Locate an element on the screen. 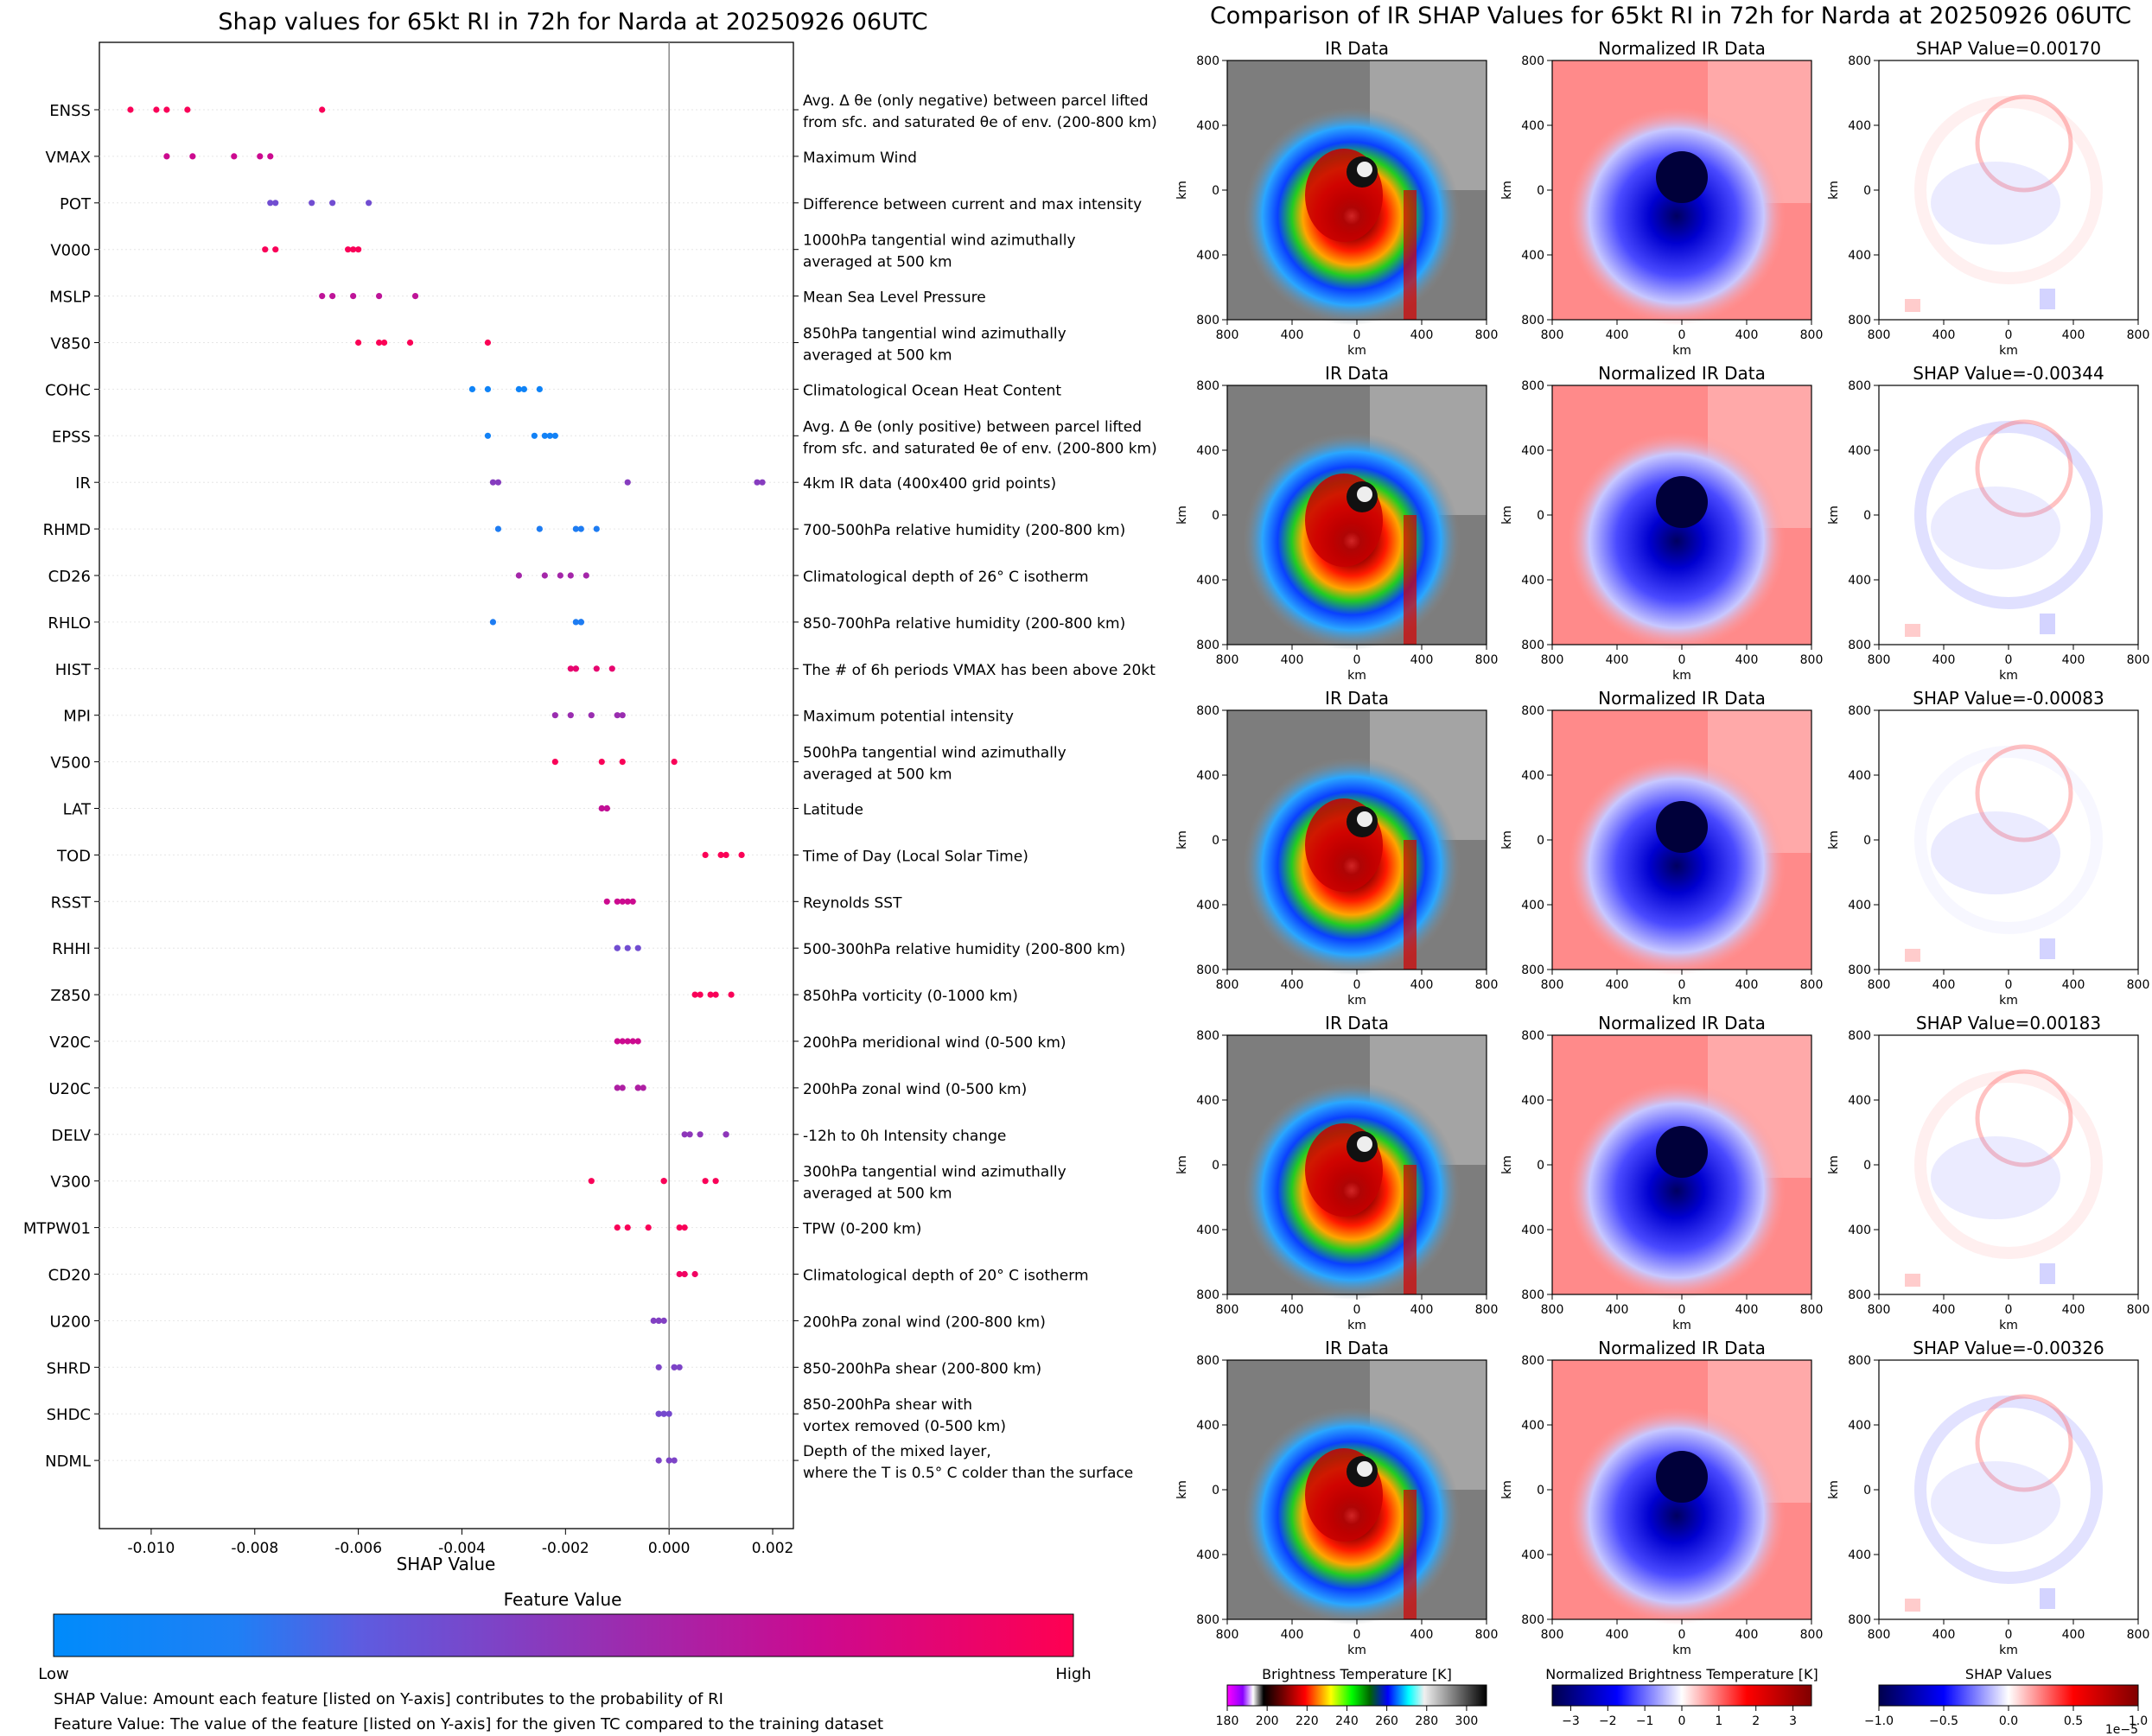 This screenshot has height=1736, width=2152. feature-desc-tod-0: Time of Day (Local Solar Time) is located at coordinates (915, 856).